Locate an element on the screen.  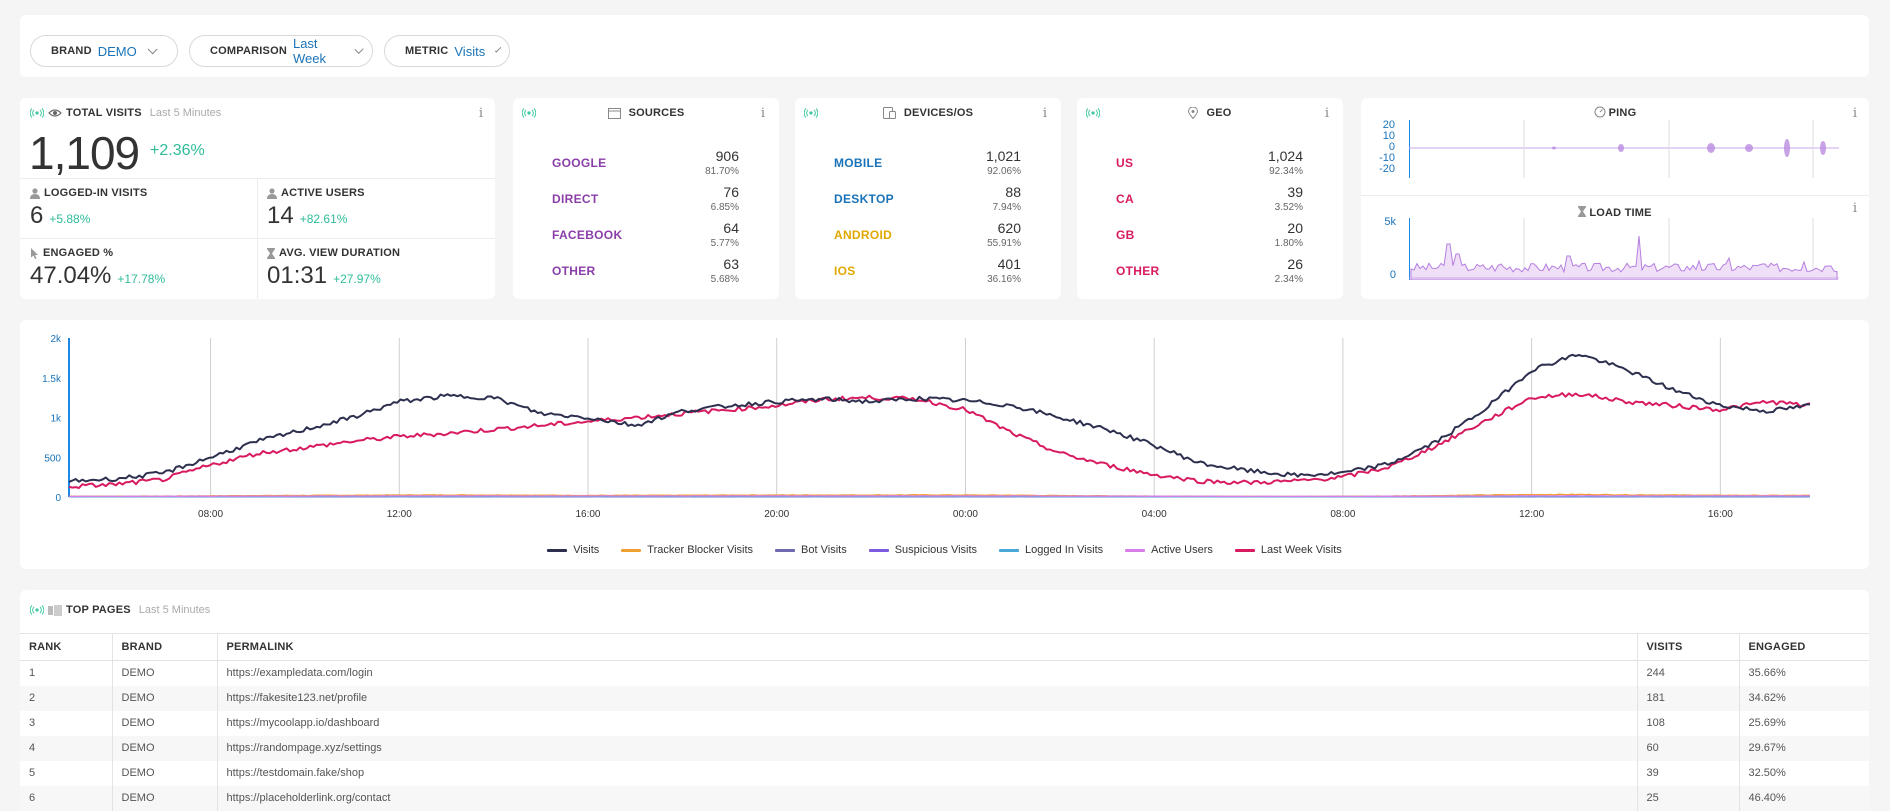
legend-item: Visits is located at coordinates (573, 550).